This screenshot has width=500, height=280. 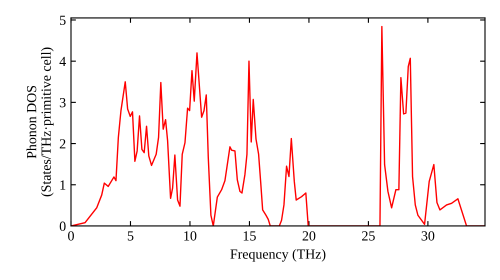 I want to click on y-axis-title: Phonon DOS (States/THz·primitive cell), so click(x=40, y=122).